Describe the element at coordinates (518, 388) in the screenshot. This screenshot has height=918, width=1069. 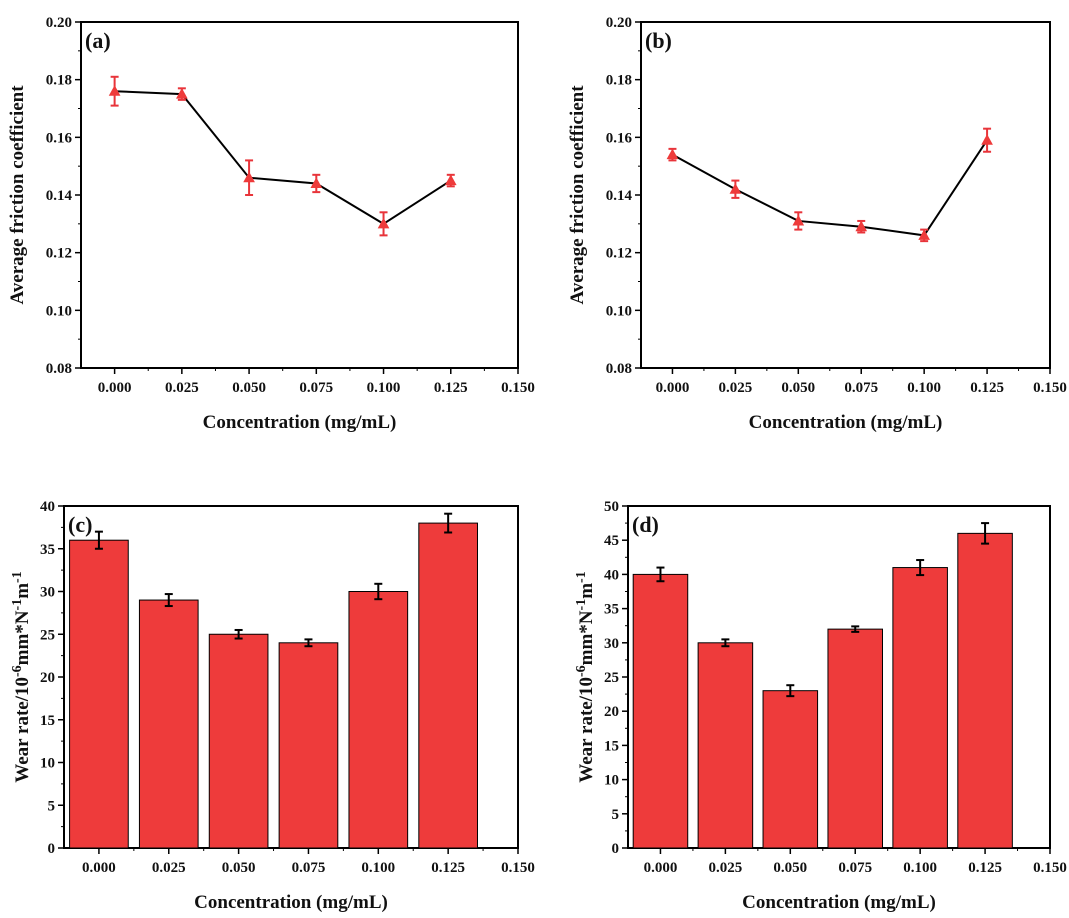
I see `panel-a-x-tick-label: 0.150` at that location.